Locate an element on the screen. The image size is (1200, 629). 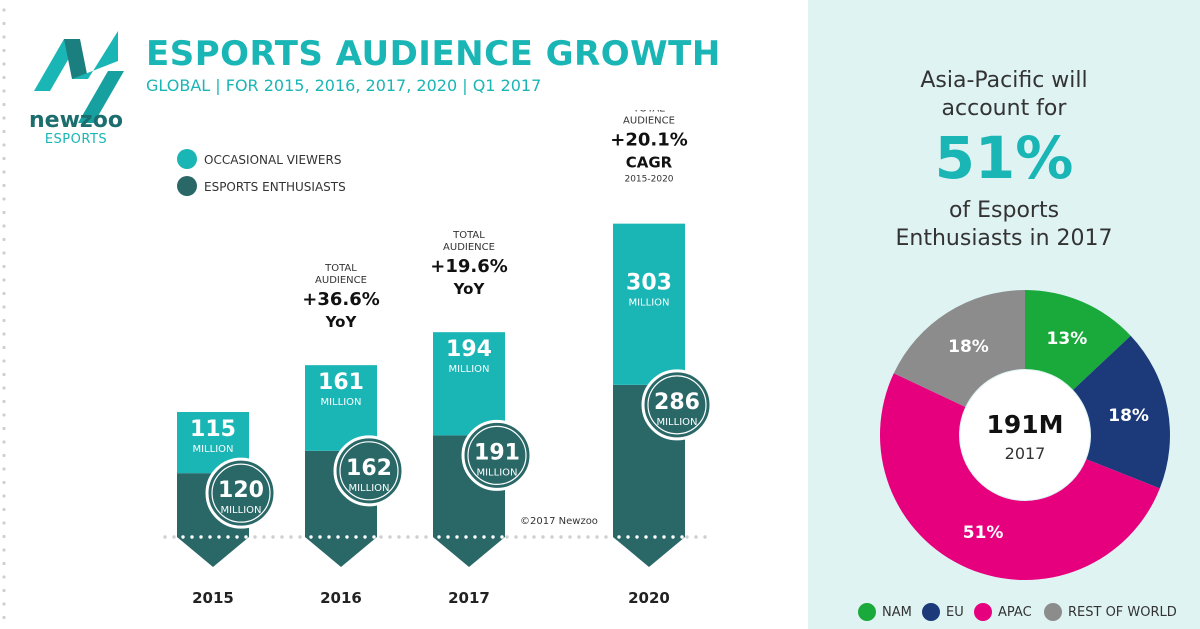
legend-swatch-apac is located at coordinates (983, 612).